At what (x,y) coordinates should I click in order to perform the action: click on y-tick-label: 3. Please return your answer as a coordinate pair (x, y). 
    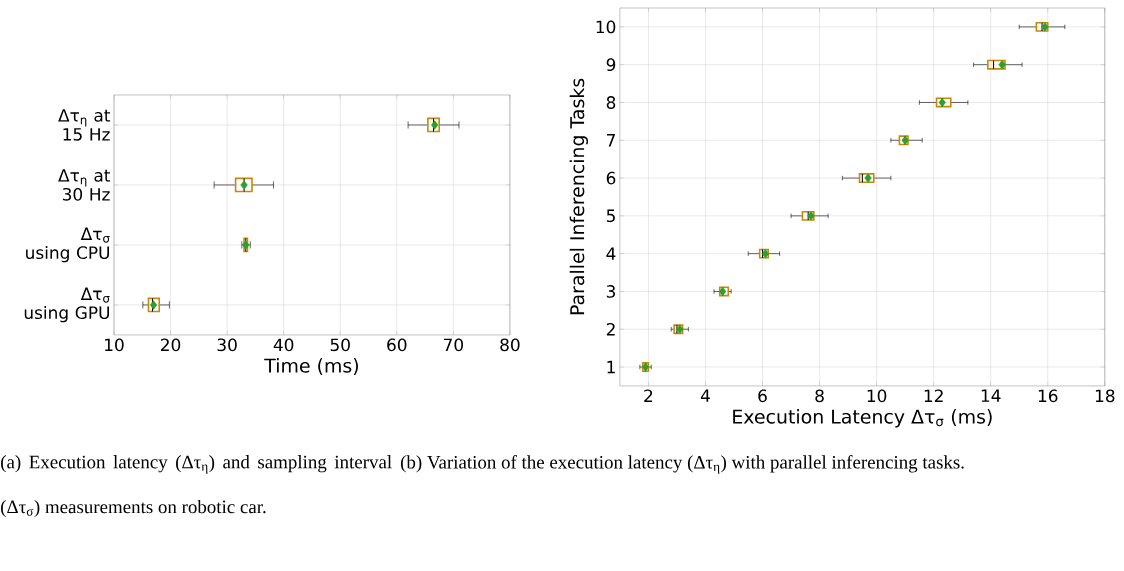
    Looking at the image, I should click on (611, 291).